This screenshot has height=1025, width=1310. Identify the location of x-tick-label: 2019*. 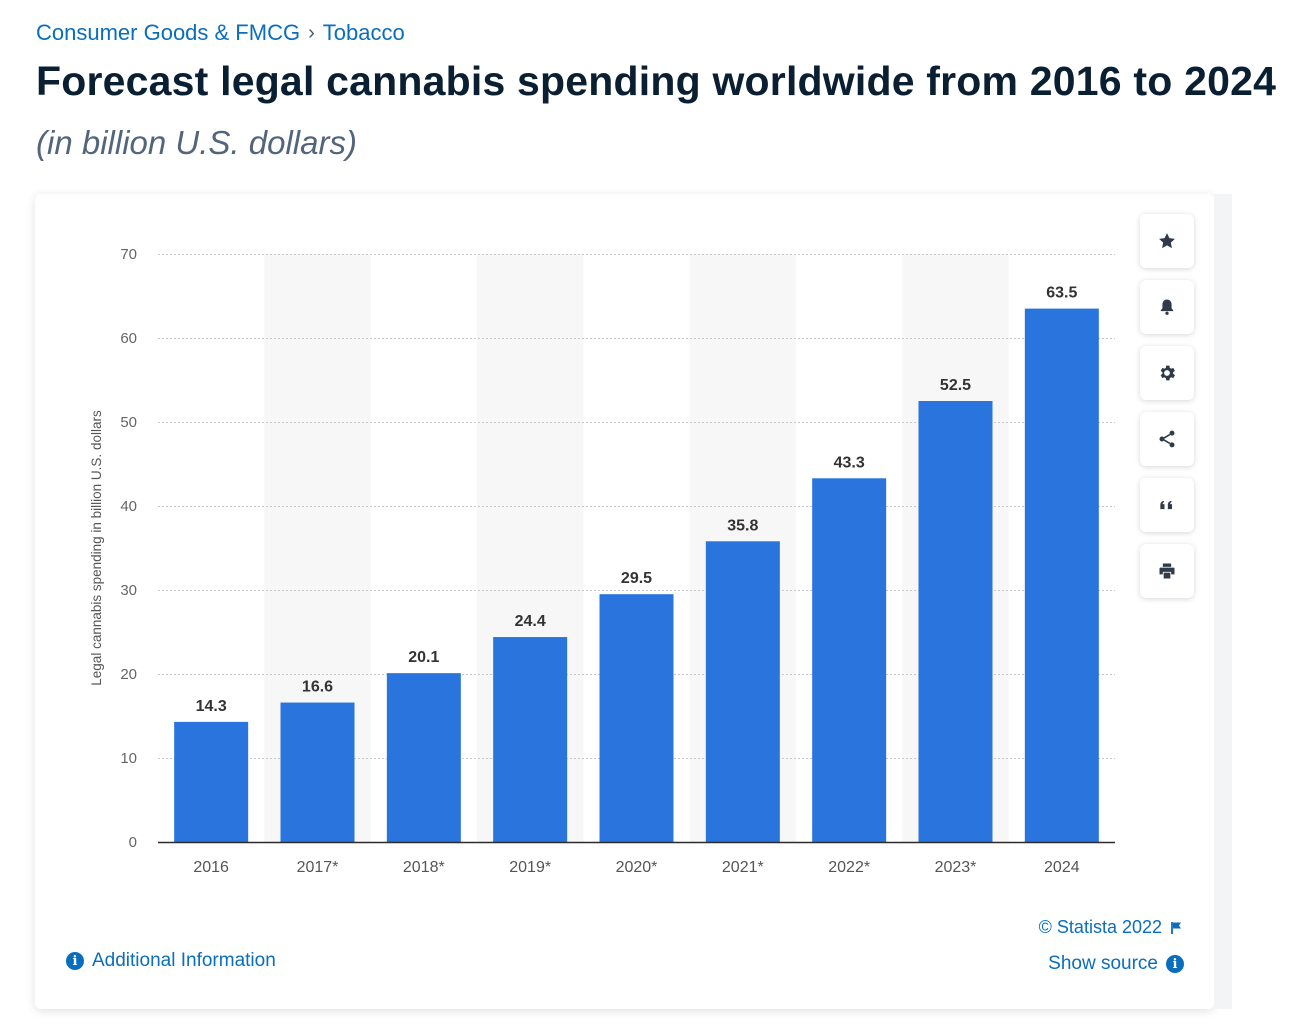
(530, 867).